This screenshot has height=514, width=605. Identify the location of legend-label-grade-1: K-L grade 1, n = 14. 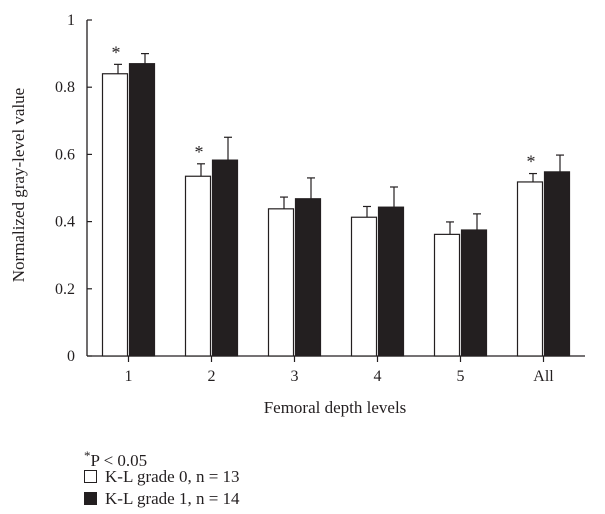
(172, 498).